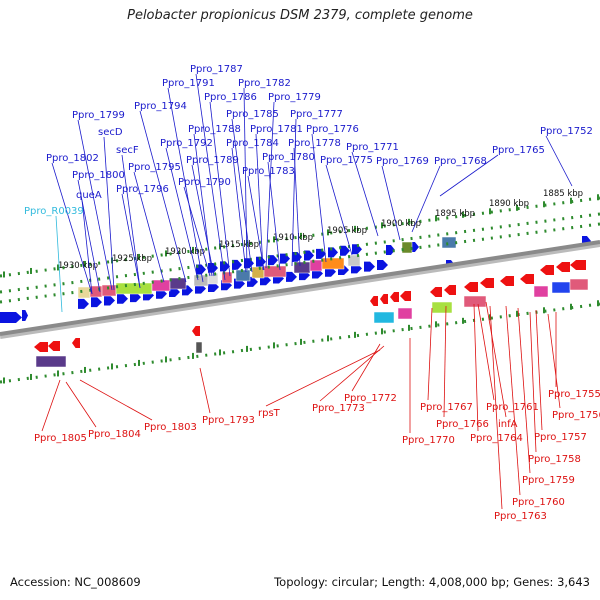 Image resolution: width=600 pixels, height=600 pixels. I want to click on gene-label: Ppro_1788, so click(214, 129).